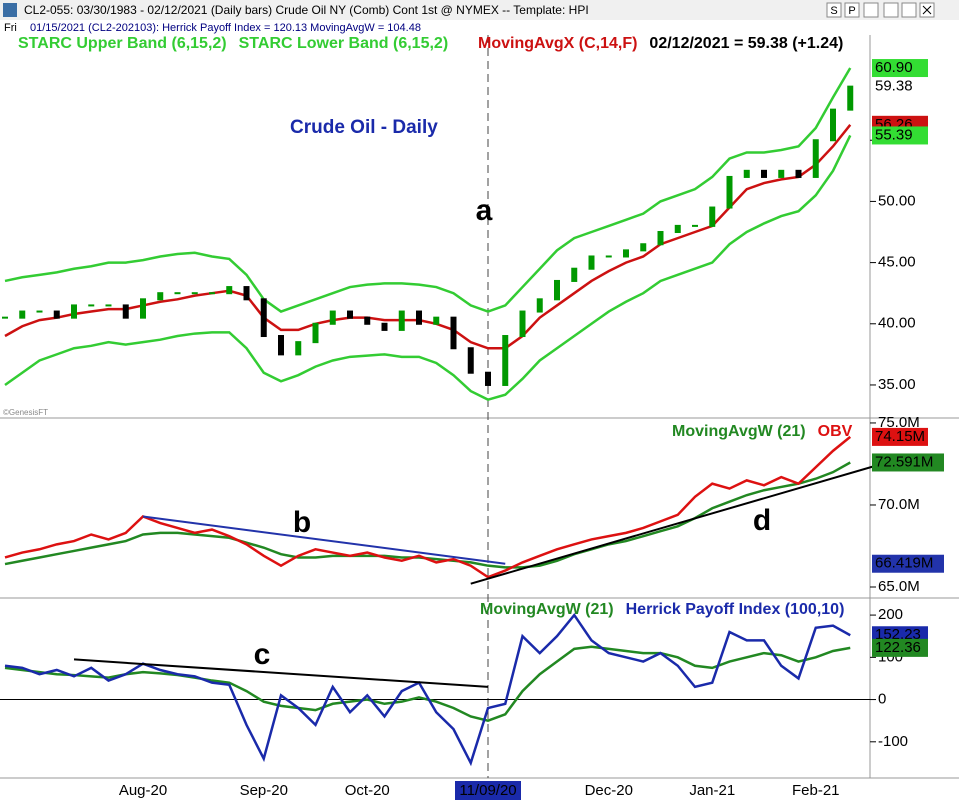 This screenshot has height=802, width=959. I want to click on y-tick-label: 200, so click(890, 614).